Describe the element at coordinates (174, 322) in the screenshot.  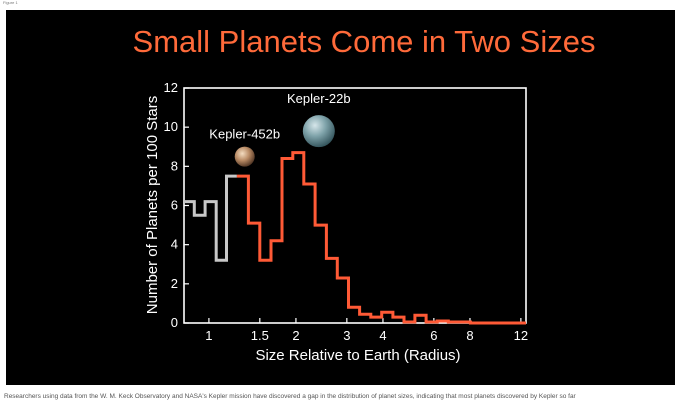
I see `y-tick-label: 0` at that location.